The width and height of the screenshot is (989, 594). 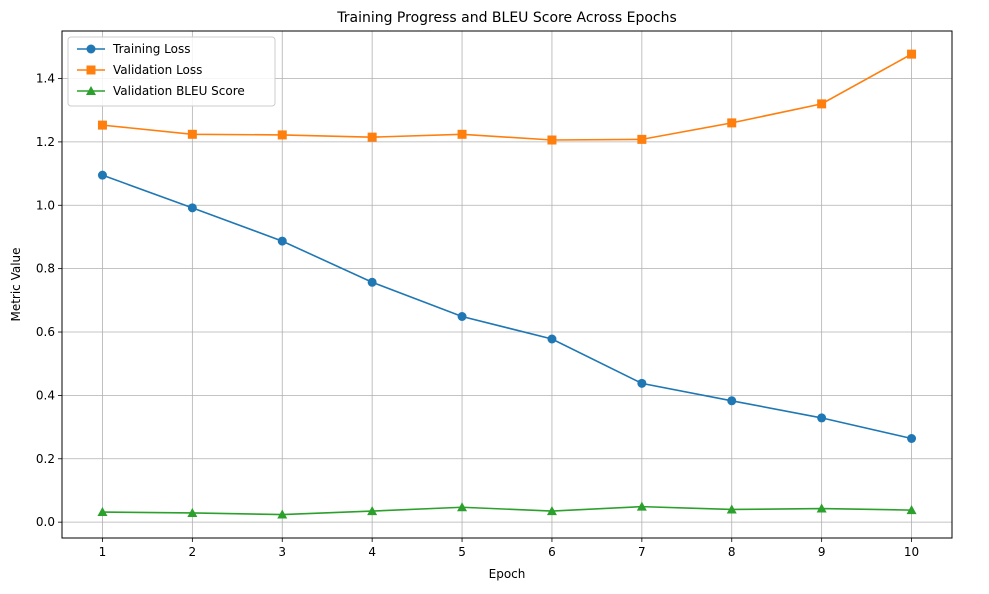 What do you see at coordinates (507, 574) in the screenshot?
I see `x-axis-label: Epoch` at bounding box center [507, 574].